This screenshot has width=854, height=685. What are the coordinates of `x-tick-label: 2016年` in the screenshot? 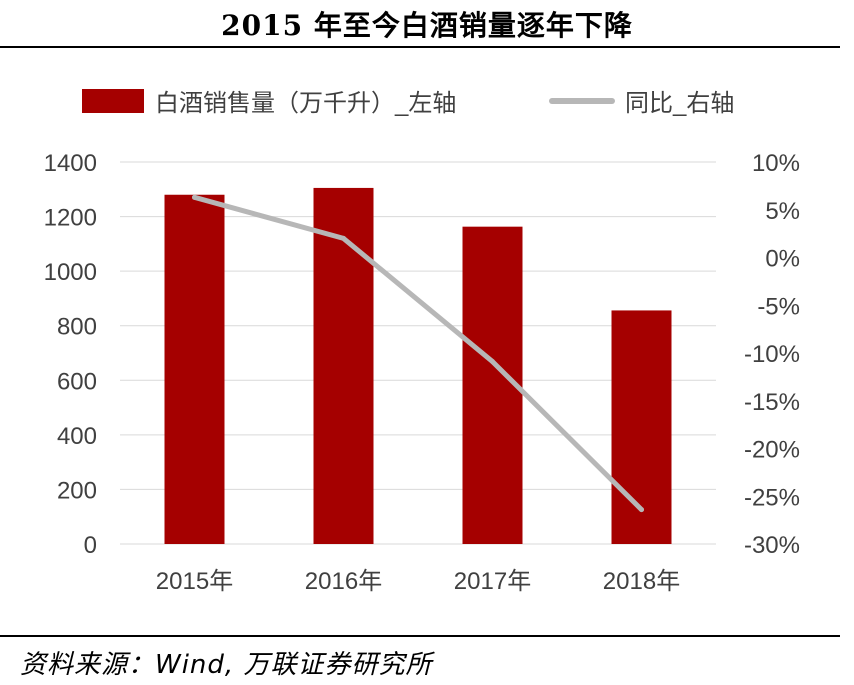 It's located at (343, 581).